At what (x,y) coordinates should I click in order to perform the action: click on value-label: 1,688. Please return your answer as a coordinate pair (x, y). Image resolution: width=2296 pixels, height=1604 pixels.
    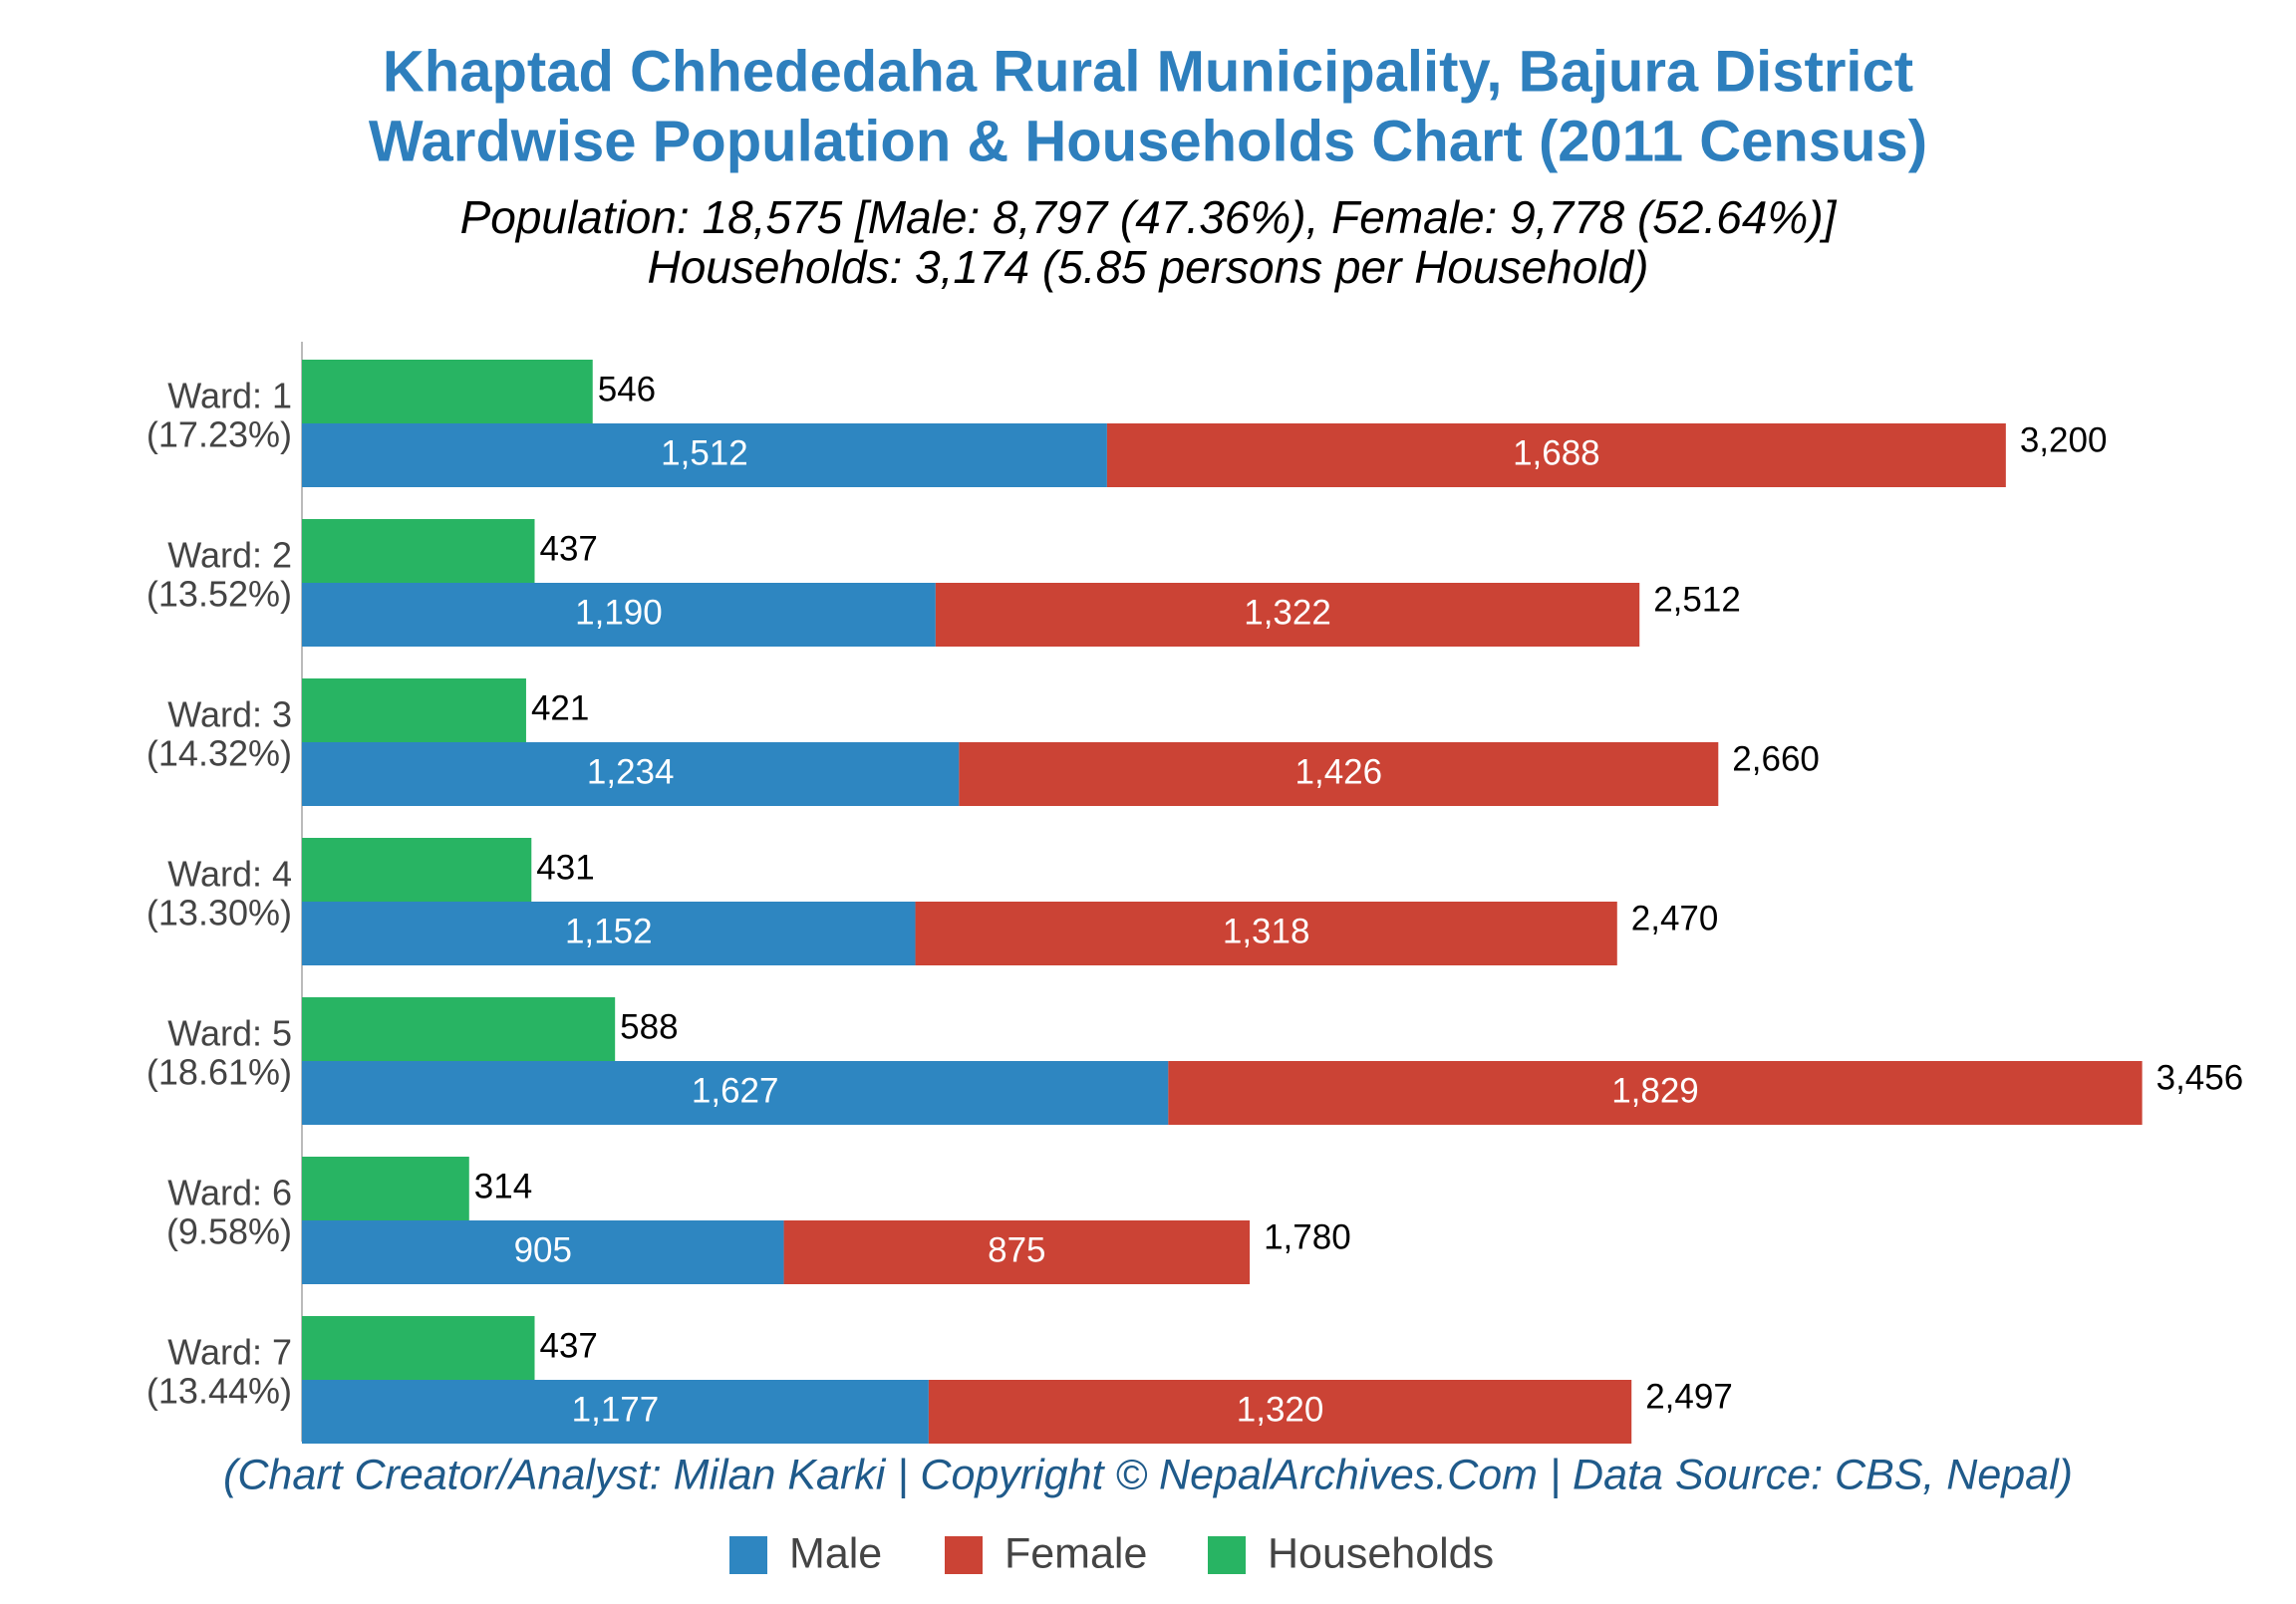
    Looking at the image, I should click on (1556, 452).